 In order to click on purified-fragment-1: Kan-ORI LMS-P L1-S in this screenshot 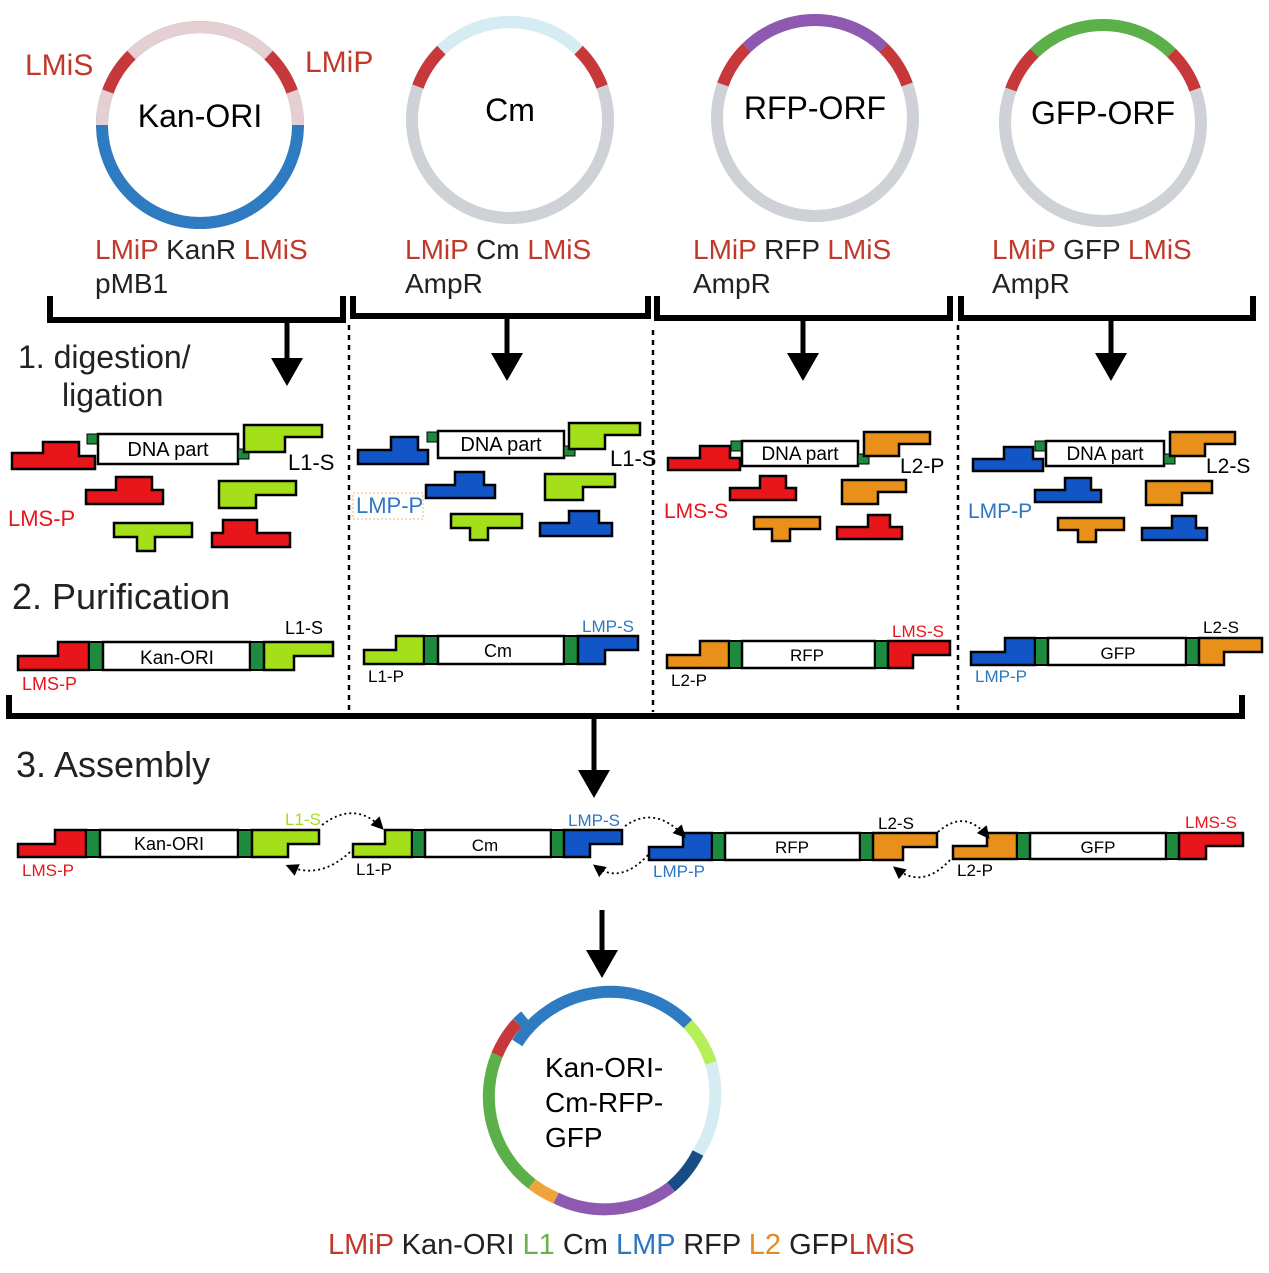, I will do `click(175, 656)`.